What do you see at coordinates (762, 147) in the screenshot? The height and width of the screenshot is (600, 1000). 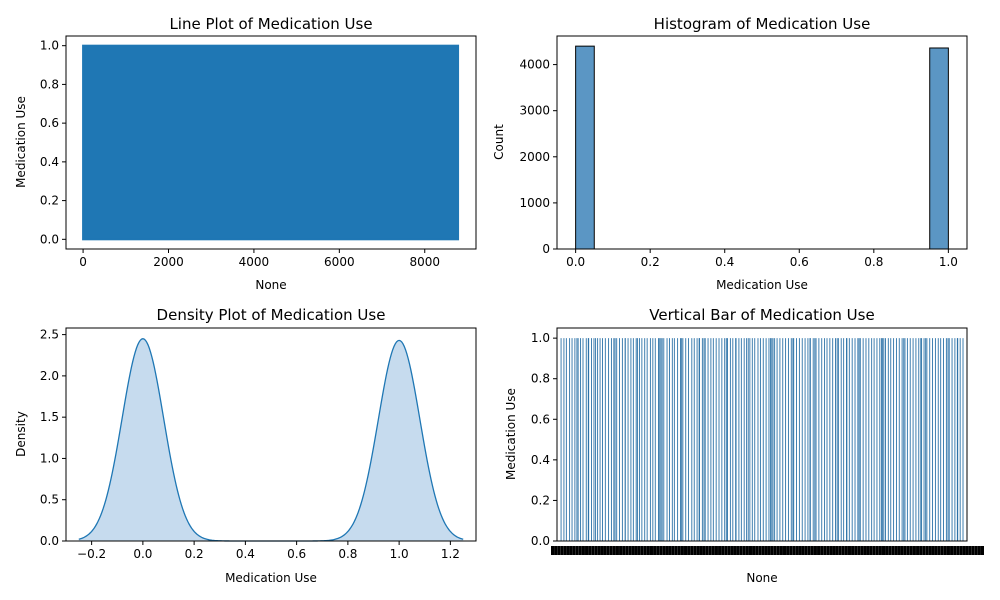 I see `histogram-marks` at bounding box center [762, 147].